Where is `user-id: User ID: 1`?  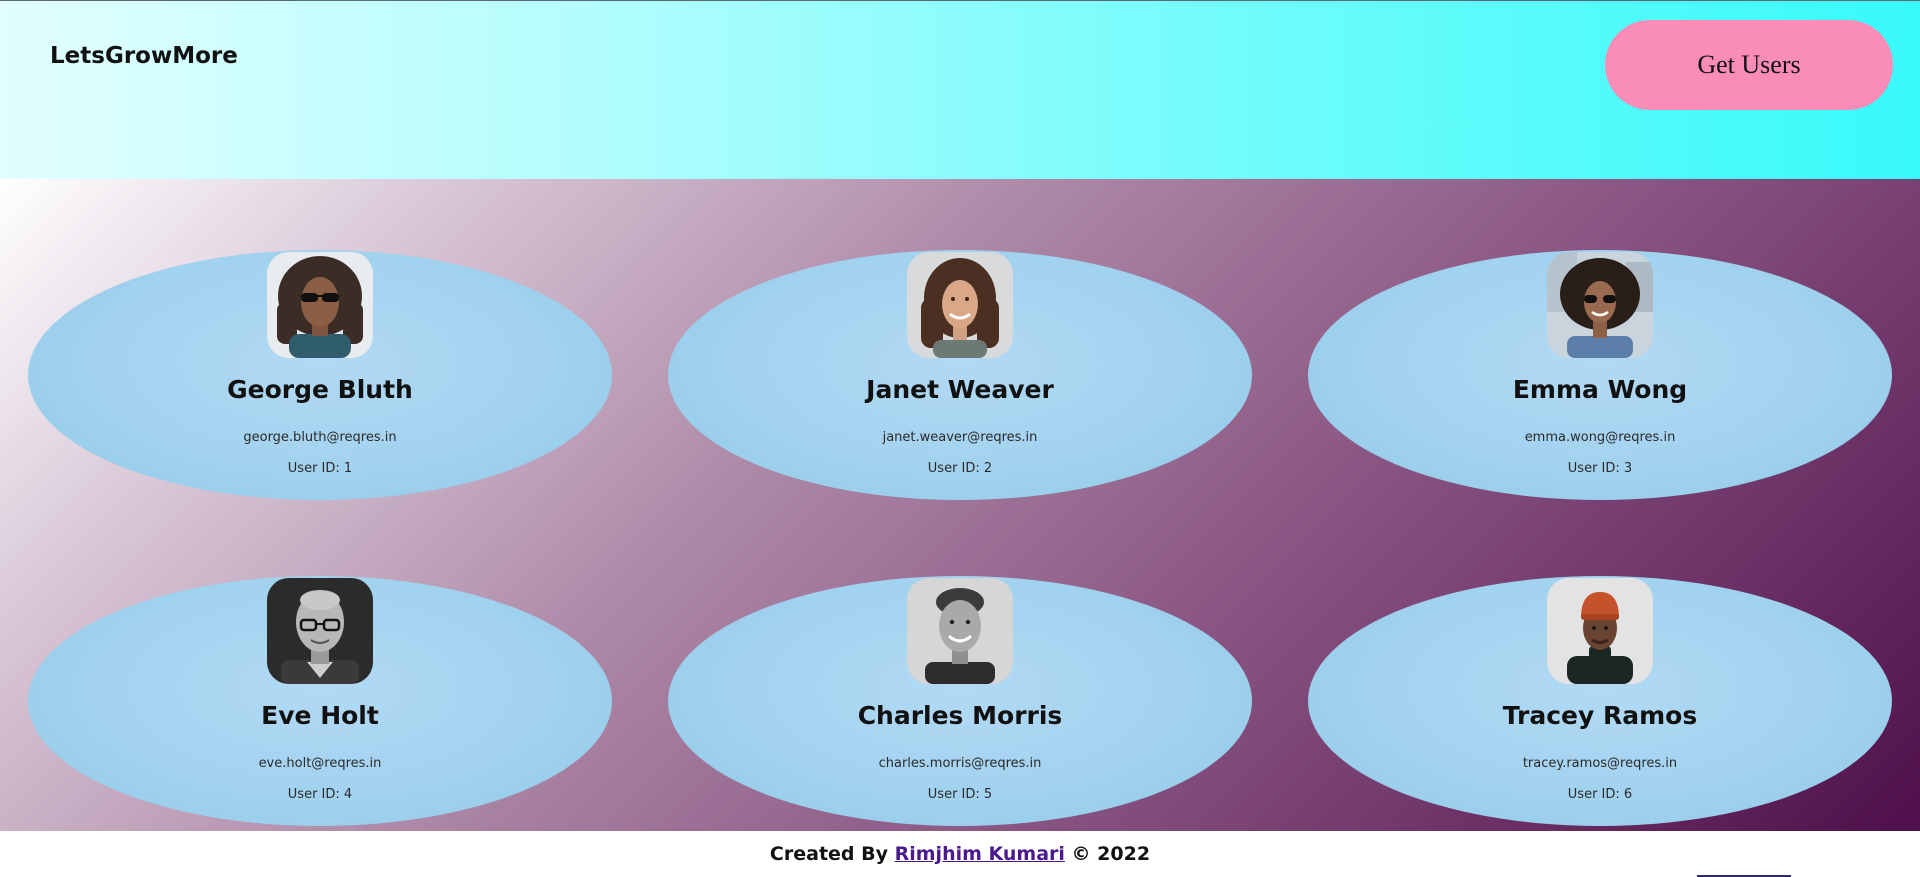 user-id: User ID: 1 is located at coordinates (320, 468).